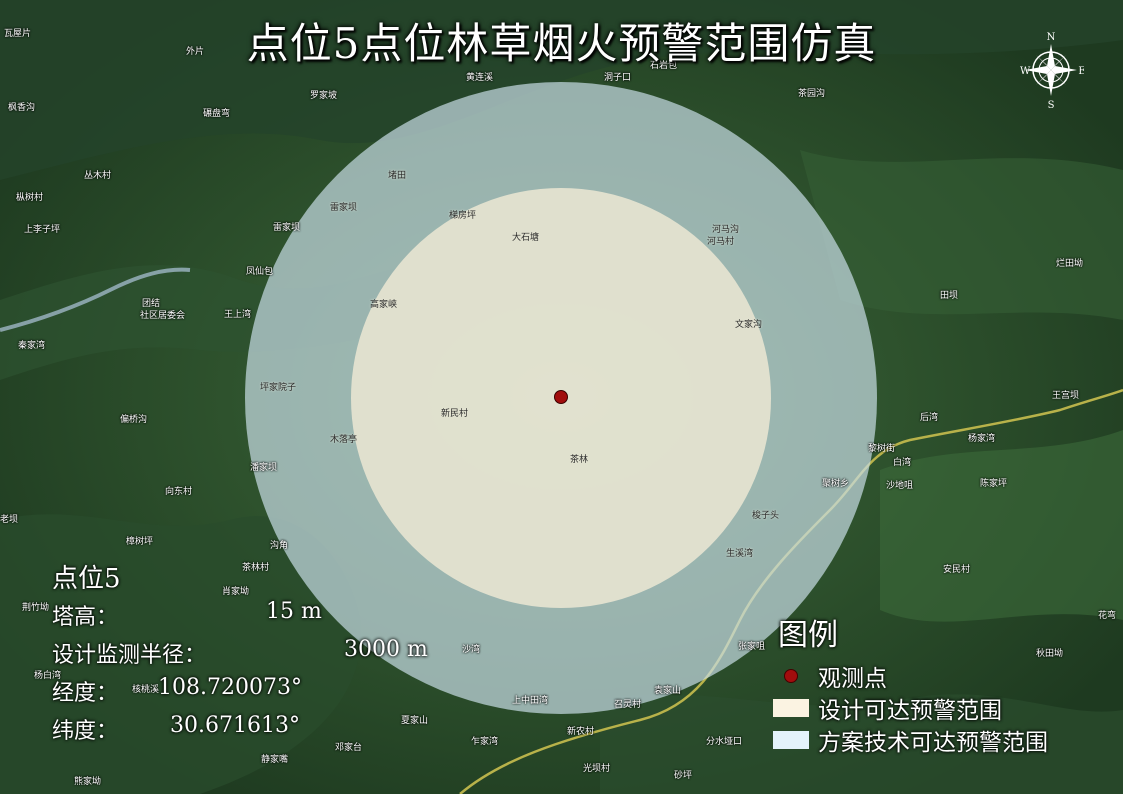 This screenshot has width=1123, height=794. I want to click on place-label: 丛木村, so click(98, 176).